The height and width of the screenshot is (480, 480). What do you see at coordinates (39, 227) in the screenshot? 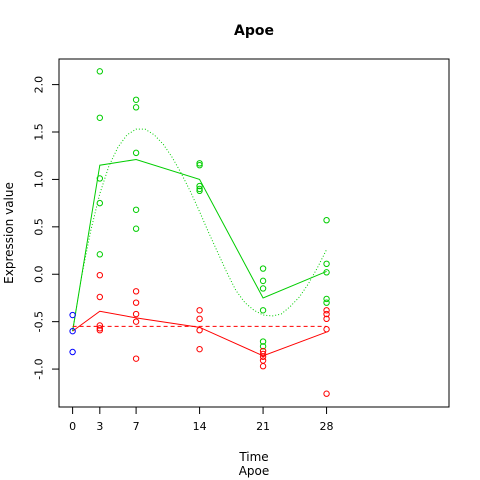
I see `y-tick-label: 0.5` at bounding box center [39, 227].